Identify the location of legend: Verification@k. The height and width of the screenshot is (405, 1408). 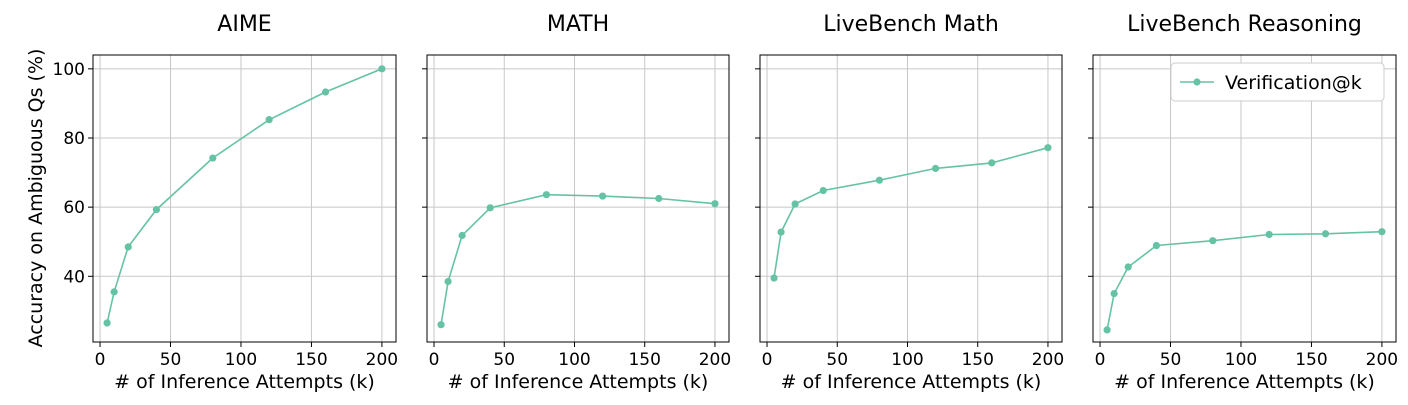
(1277, 82).